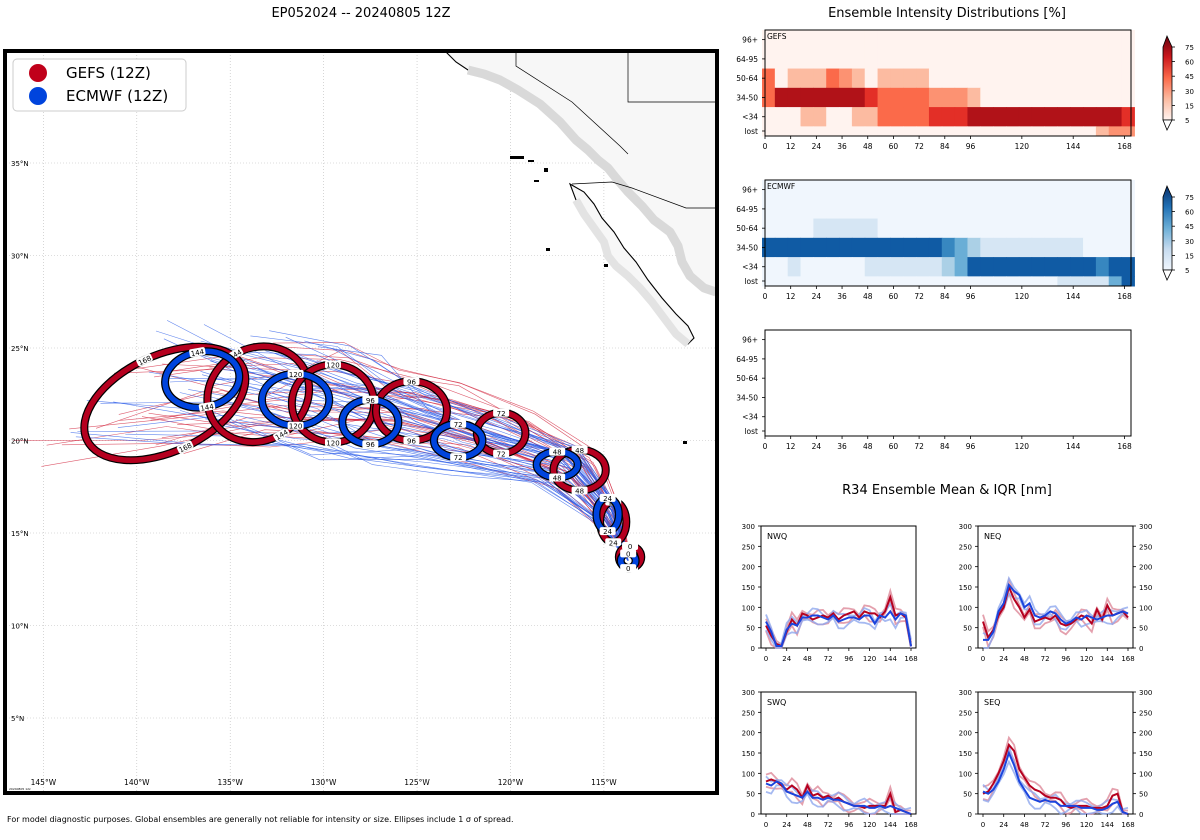 The width and height of the screenshot is (1200, 840). What do you see at coordinates (868, 446) in the screenshot?
I see `heatmap-x-tick: 48` at bounding box center [868, 446].